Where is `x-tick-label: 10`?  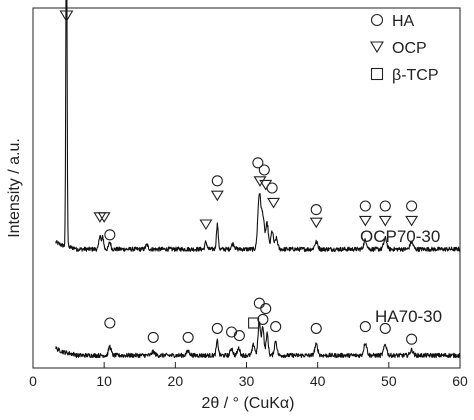
x-tick-label: 10 is located at coordinates (104, 381).